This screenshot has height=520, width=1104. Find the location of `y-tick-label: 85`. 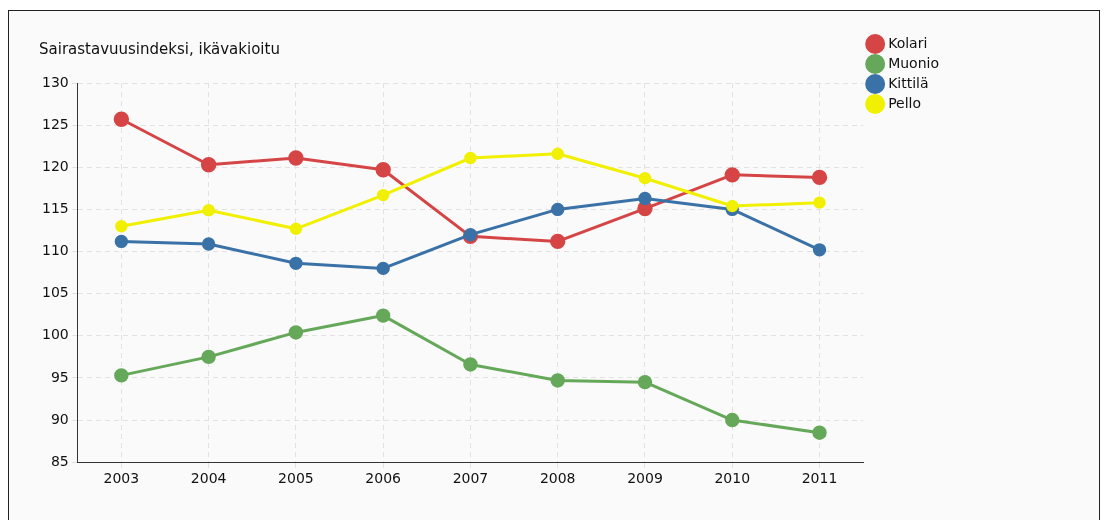

y-tick-label: 85 is located at coordinates (59, 460).